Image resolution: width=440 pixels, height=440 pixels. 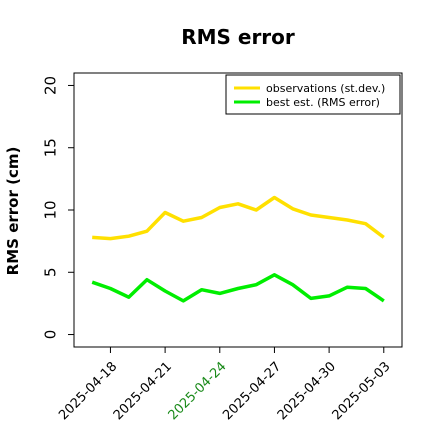 What do you see at coordinates (50, 147) in the screenshot?
I see `y-tick-label: 15` at bounding box center [50, 147].